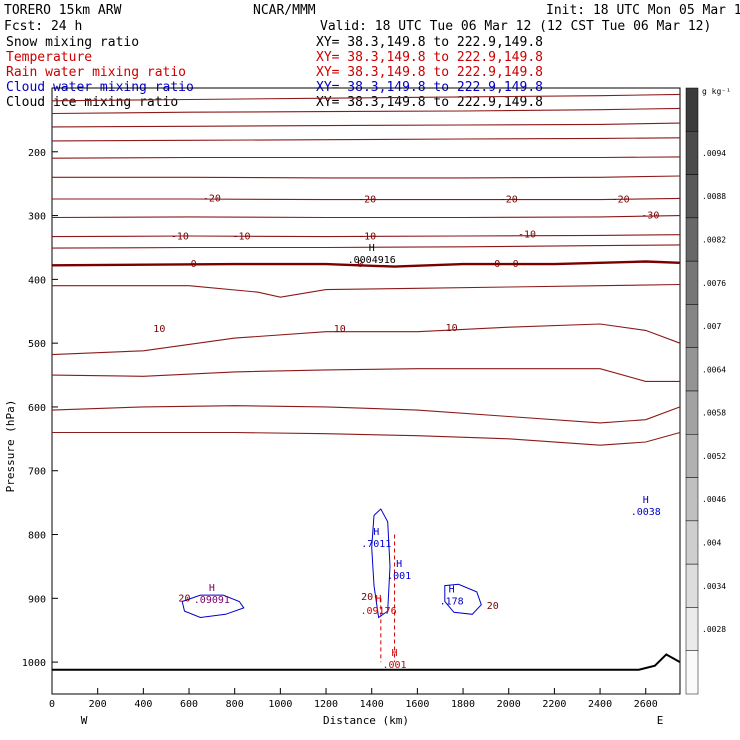 The image size is (740, 740). What do you see at coordinates (646, 512) in the screenshot?
I see `max-value-label: .0038` at bounding box center [646, 512].